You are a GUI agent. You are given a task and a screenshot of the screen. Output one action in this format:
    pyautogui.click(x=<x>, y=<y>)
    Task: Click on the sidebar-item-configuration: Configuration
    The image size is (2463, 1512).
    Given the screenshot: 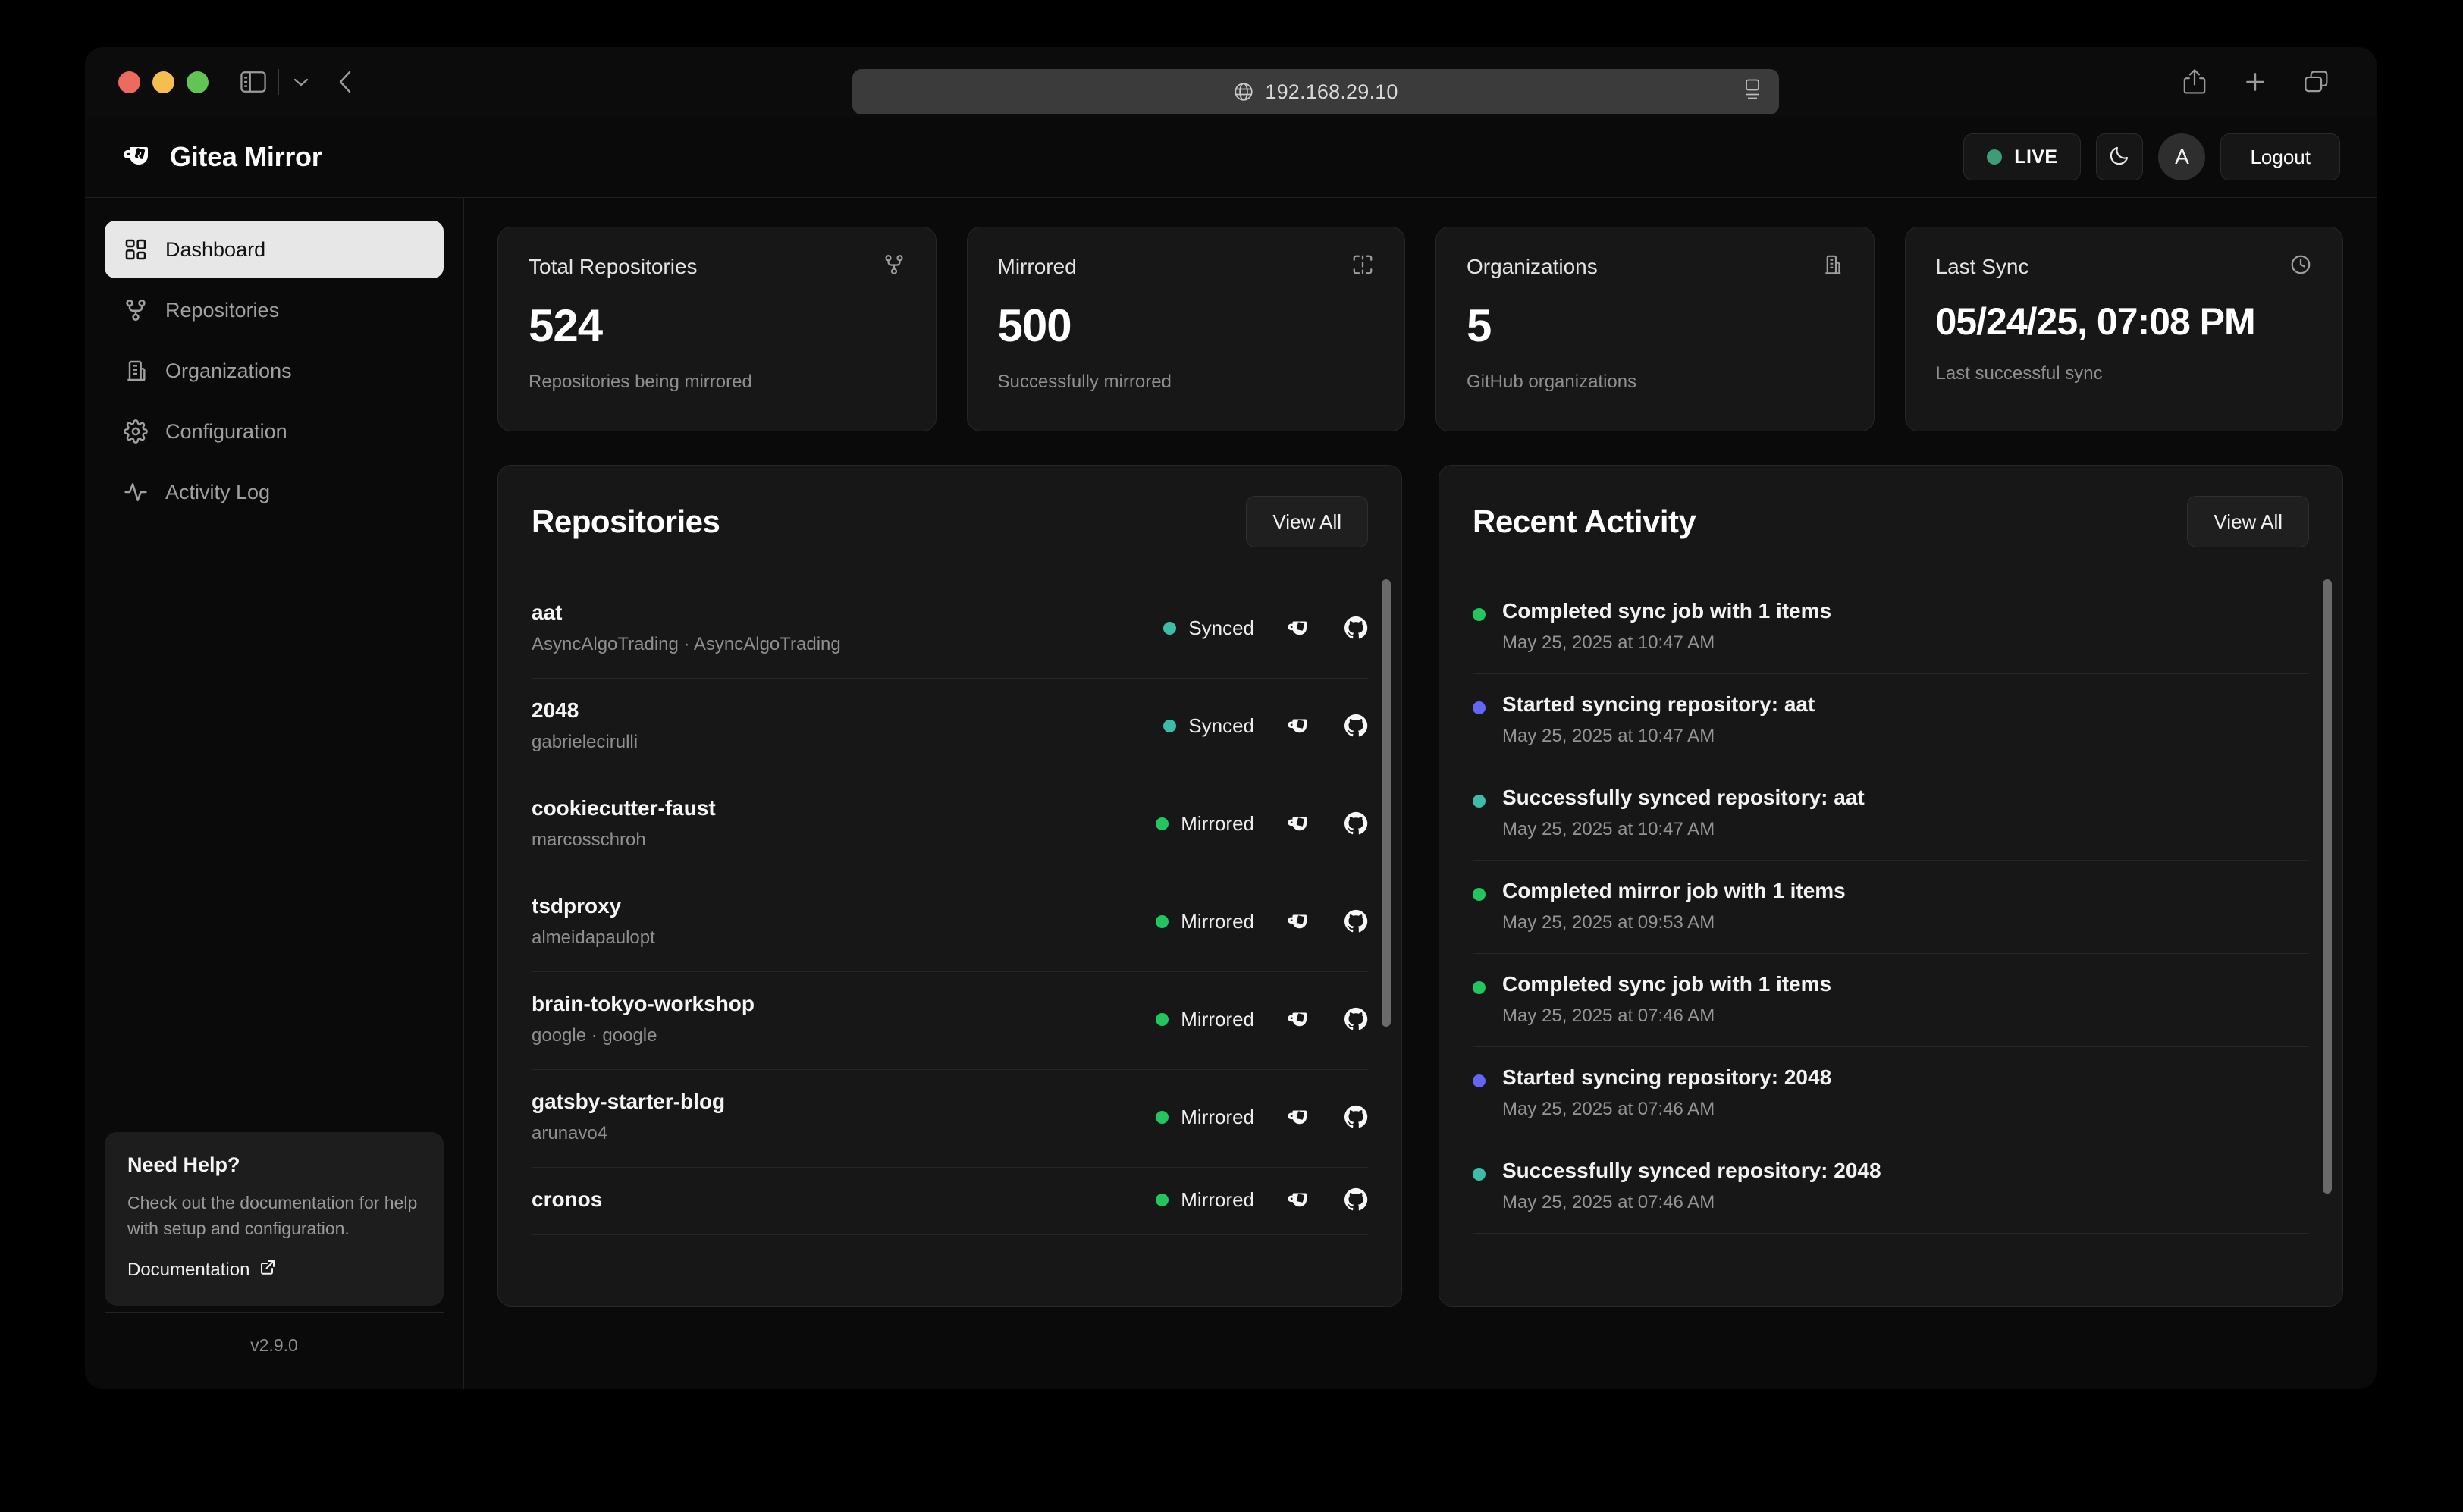 What is the action you would take?
    pyautogui.click(x=274, y=431)
    